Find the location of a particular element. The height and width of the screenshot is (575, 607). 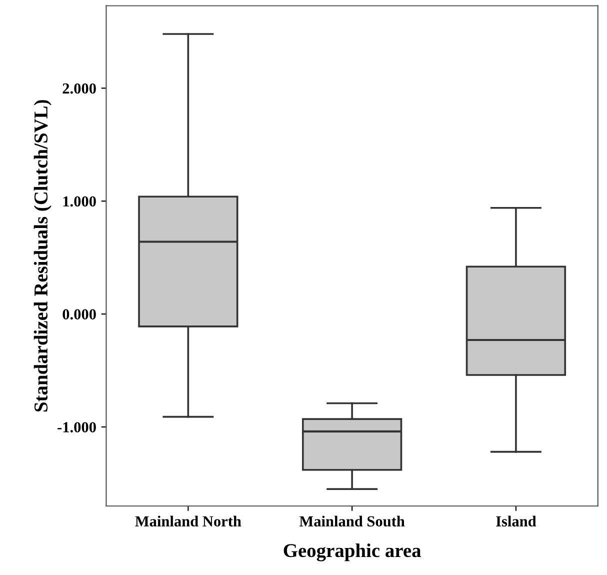

y-tick-label: 2.000 is located at coordinates (79, 88).